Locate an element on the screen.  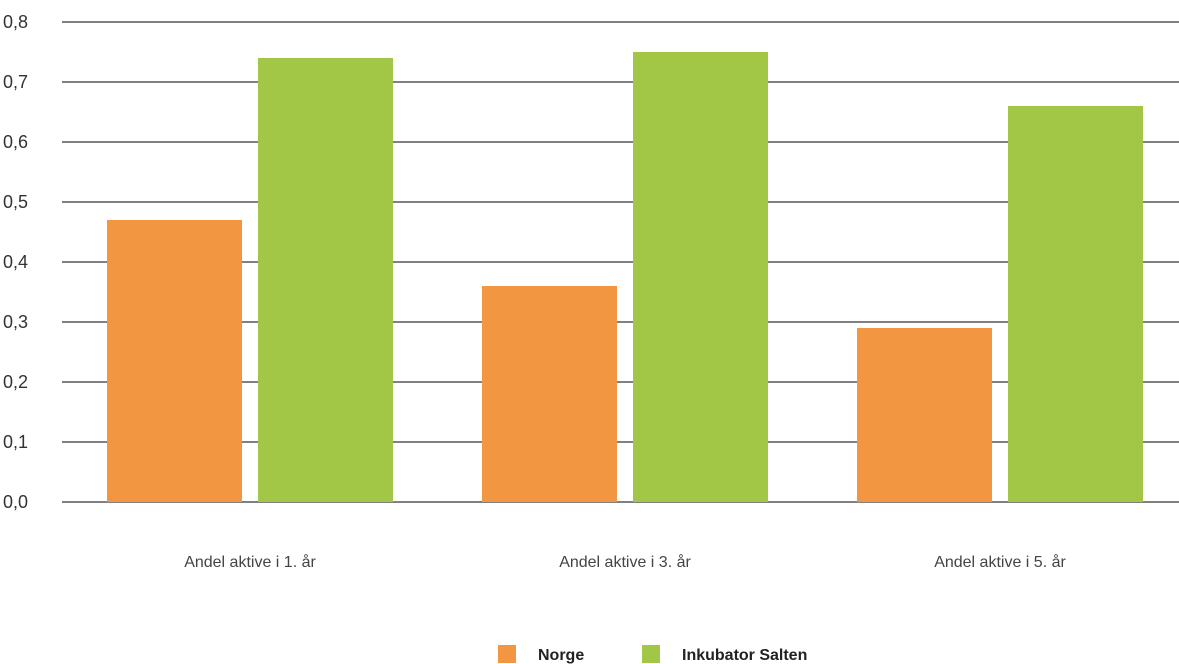
y-tick-label: 0,5 is located at coordinates (15, 202).